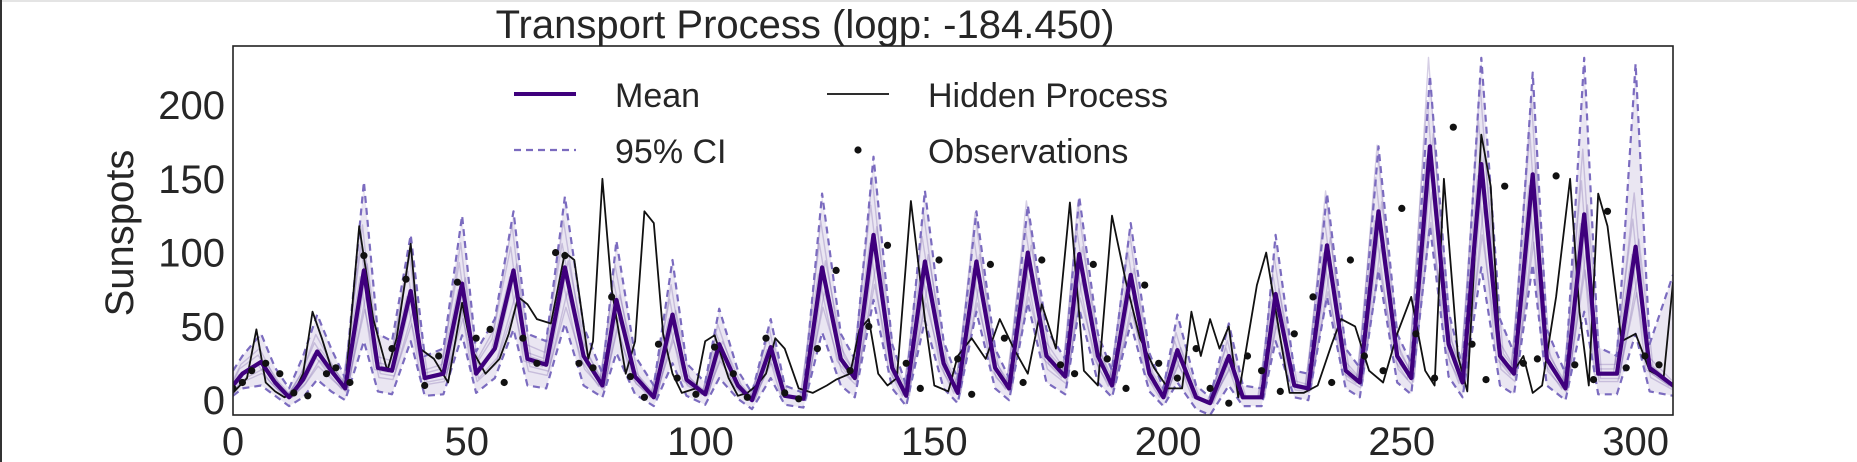 The image size is (1857, 462). I want to click on x-tick-label: 100, so click(700, 441).